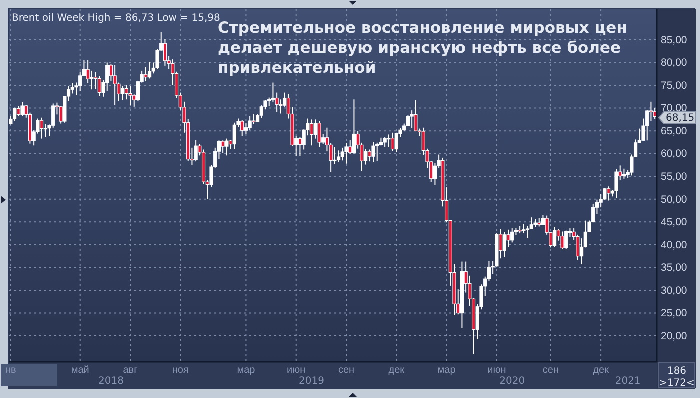 The width and height of the screenshot is (700, 398). What do you see at coordinates (674, 222) in the screenshot?
I see `y-tick-label: 45,00` at bounding box center [674, 222].